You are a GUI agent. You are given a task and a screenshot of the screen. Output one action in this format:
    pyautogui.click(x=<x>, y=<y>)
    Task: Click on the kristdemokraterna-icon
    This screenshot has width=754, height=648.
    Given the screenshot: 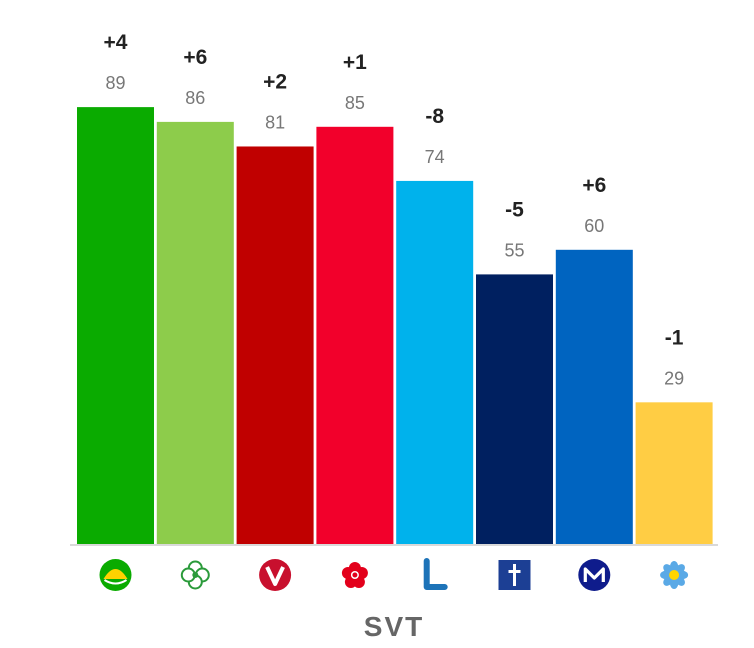 What is the action you would take?
    pyautogui.click(x=514, y=575)
    